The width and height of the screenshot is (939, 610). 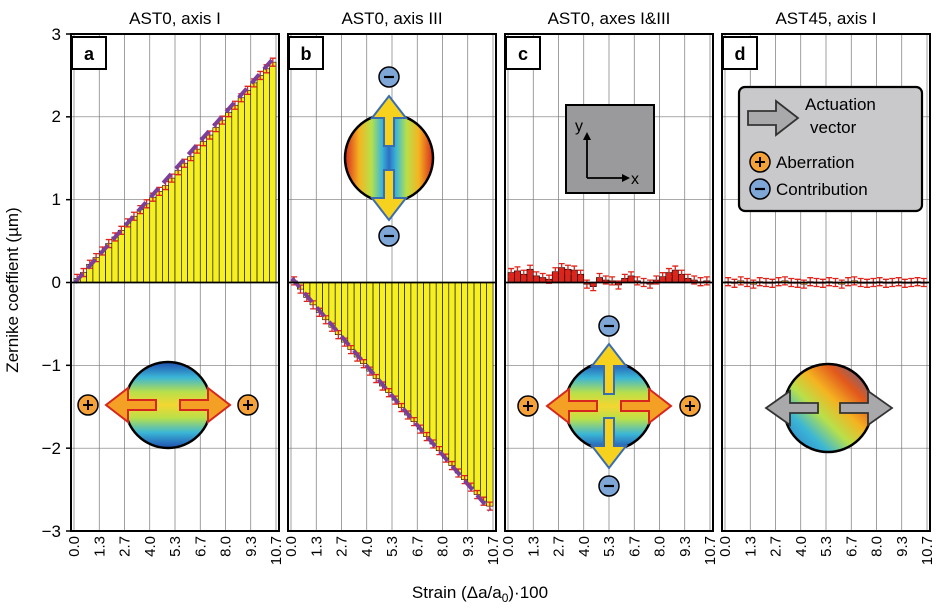 What do you see at coordinates (391, 18) in the screenshot?
I see `panel-b-title: AST0, axis III` at bounding box center [391, 18].